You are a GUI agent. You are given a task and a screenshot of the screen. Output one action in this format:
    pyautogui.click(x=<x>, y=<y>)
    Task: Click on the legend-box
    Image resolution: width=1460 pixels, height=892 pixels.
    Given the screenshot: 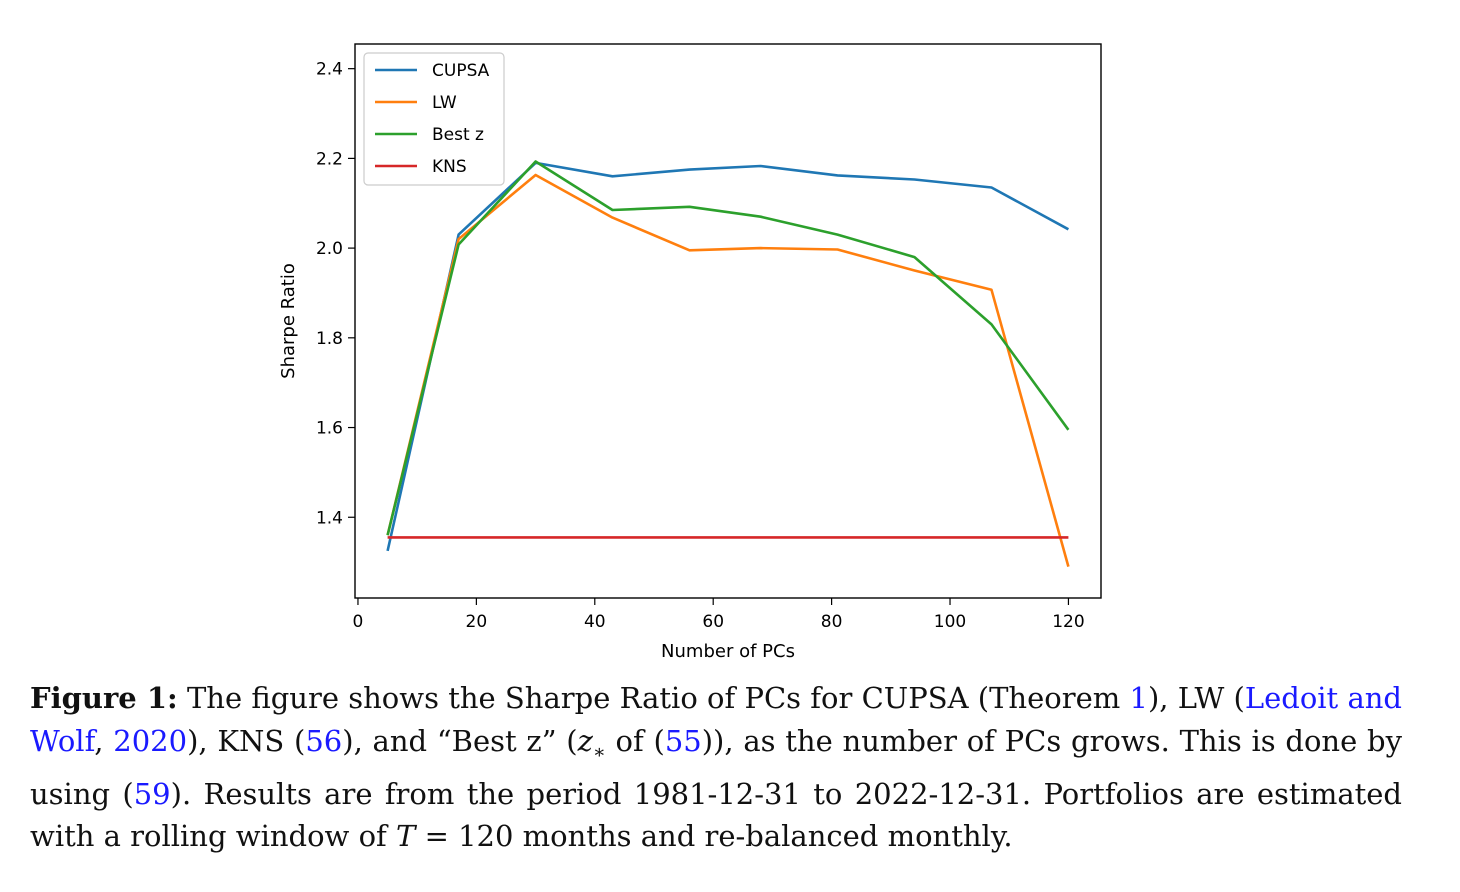 What is the action you would take?
    pyautogui.click(x=434, y=119)
    